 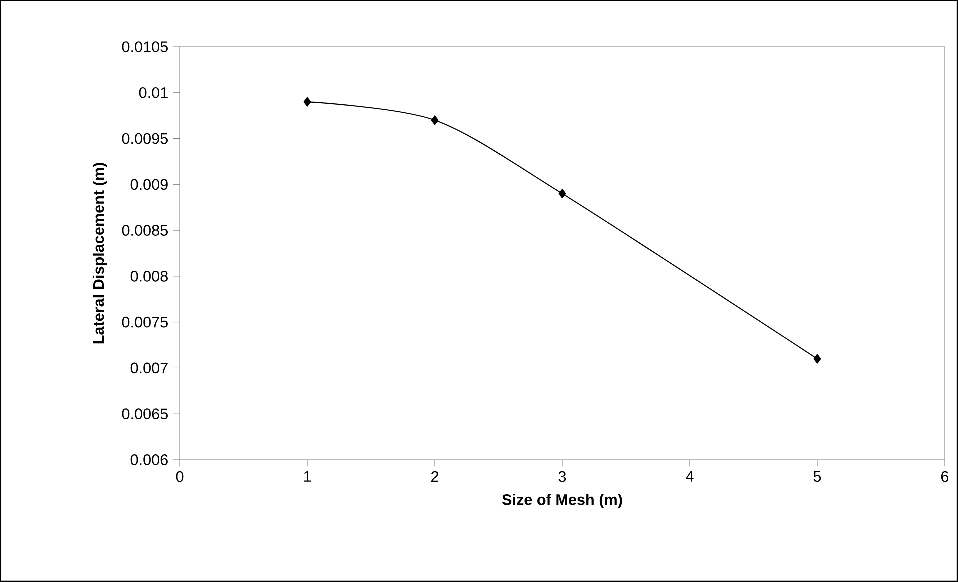 I want to click on y-axis-title: Lateral Displacement (m), so click(x=100, y=253).